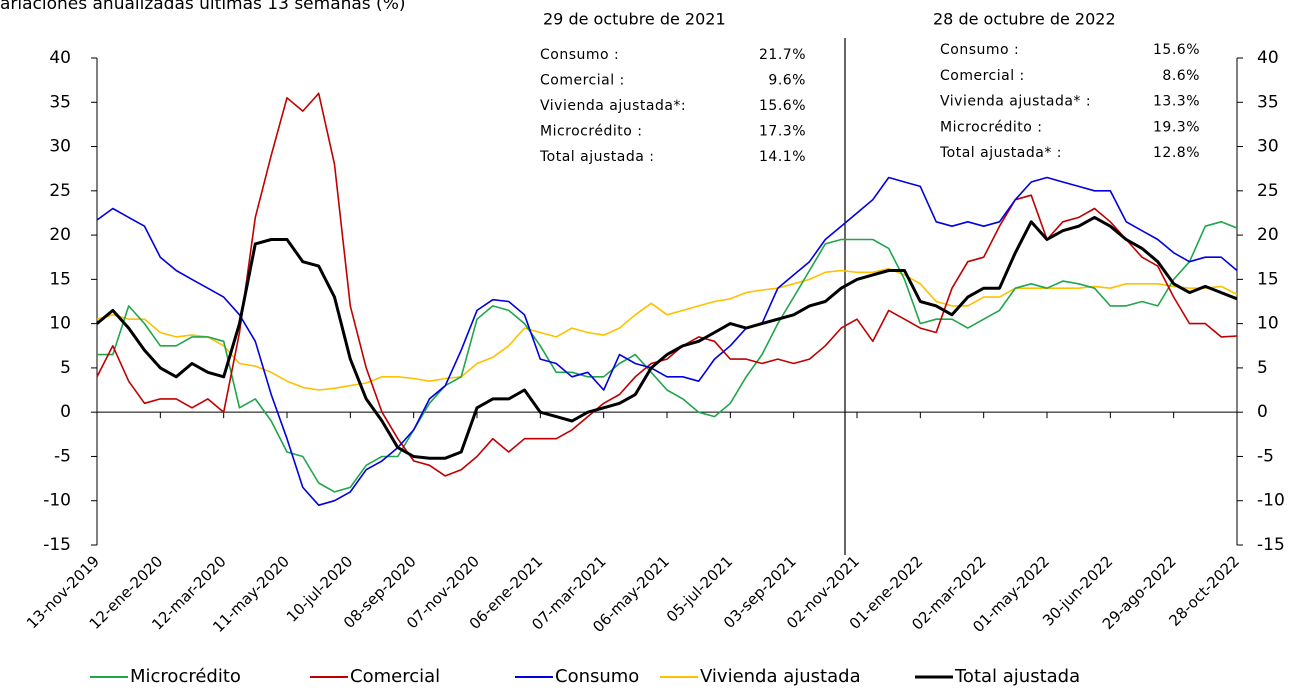 The height and width of the screenshot is (692, 1295). Describe the element at coordinates (780, 676) in the screenshot. I see `legend-label: Vivienda ajustada` at that location.